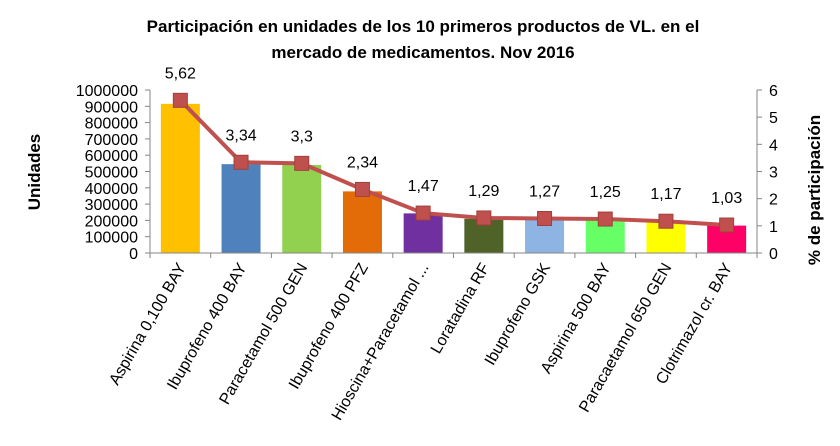 This screenshot has width=840, height=446. I want to click on y2-tick-label: 0, so click(773, 254).